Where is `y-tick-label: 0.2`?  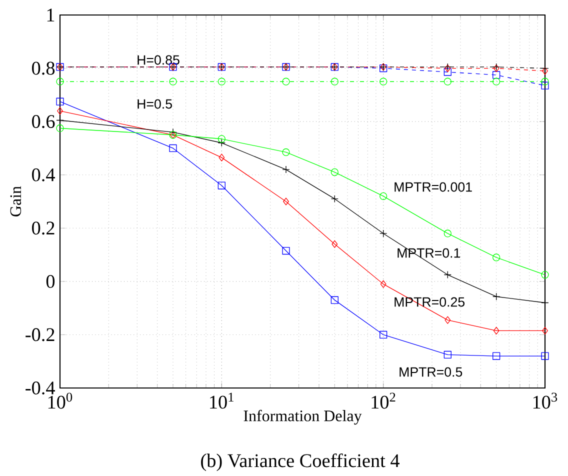
y-tick-label: 0.2 is located at coordinates (43, 228).